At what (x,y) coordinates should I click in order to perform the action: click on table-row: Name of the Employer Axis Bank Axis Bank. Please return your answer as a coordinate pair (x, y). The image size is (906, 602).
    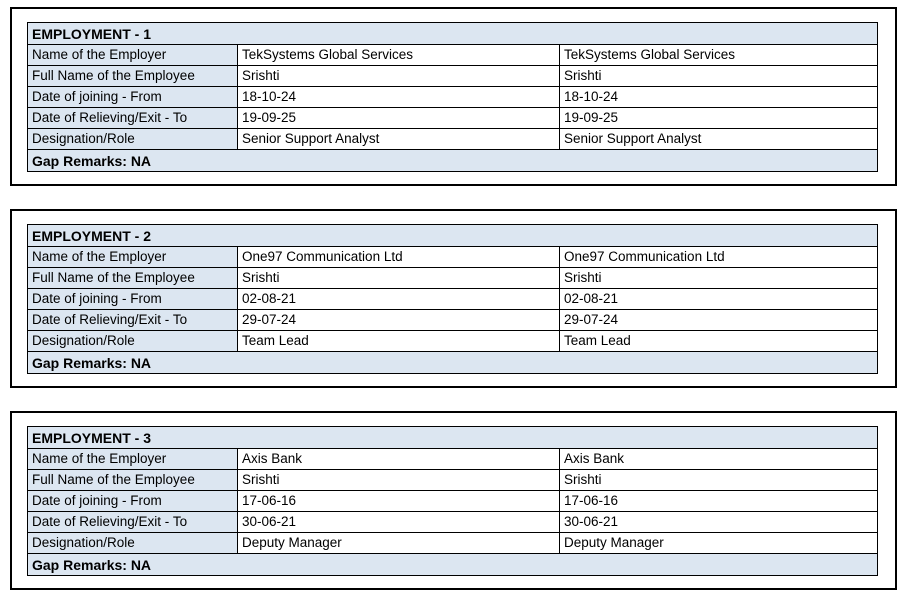
    Looking at the image, I should click on (452, 459).